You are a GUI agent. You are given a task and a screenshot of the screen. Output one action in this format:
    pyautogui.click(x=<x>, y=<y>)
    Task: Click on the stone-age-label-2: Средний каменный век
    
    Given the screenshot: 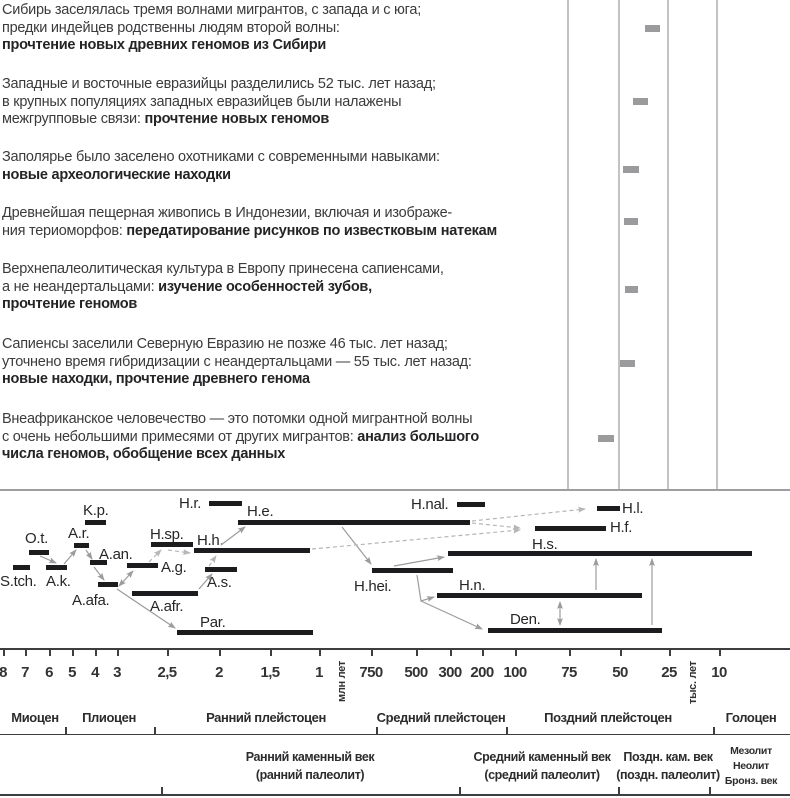 What is the action you would take?
    pyautogui.click(x=542, y=757)
    